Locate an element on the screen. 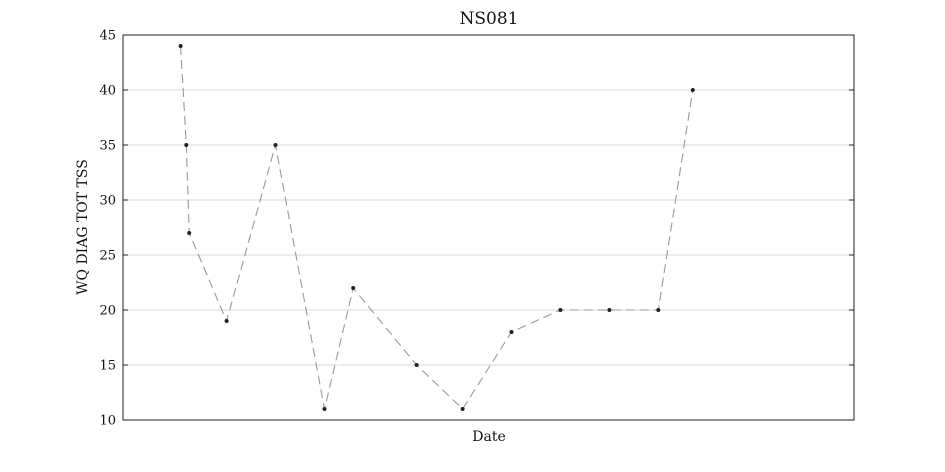  y-tick-label: 40 is located at coordinates (107, 91).